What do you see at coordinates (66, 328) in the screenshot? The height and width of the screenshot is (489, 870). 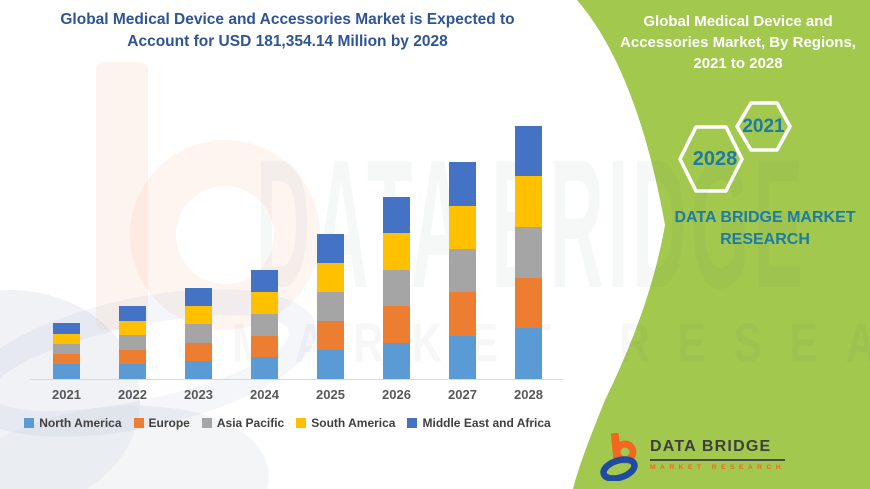 I see `bar-segment-middle-east-and-africa-2021` at bounding box center [66, 328].